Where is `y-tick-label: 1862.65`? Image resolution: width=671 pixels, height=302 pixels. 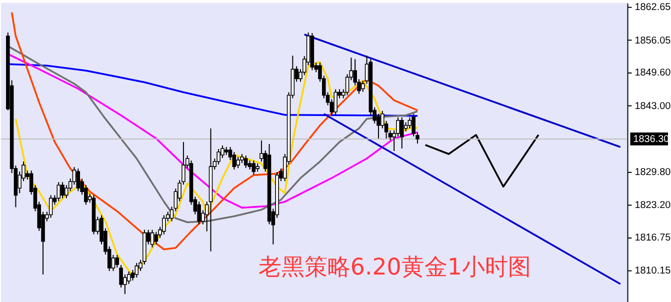 y-tick-label: 1862.65 is located at coordinates (652, 8).